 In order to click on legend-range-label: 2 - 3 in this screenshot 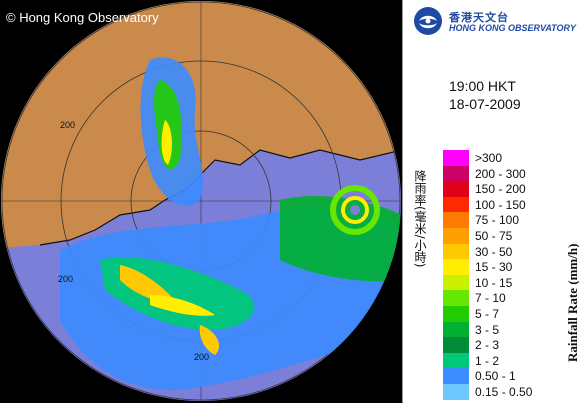, I will do `click(487, 345)`.